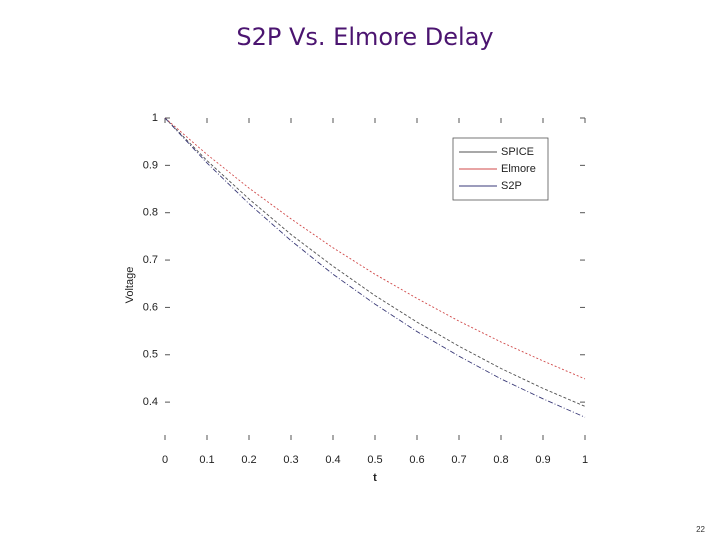  I want to click on x-tick-label: 0, so click(165, 460).